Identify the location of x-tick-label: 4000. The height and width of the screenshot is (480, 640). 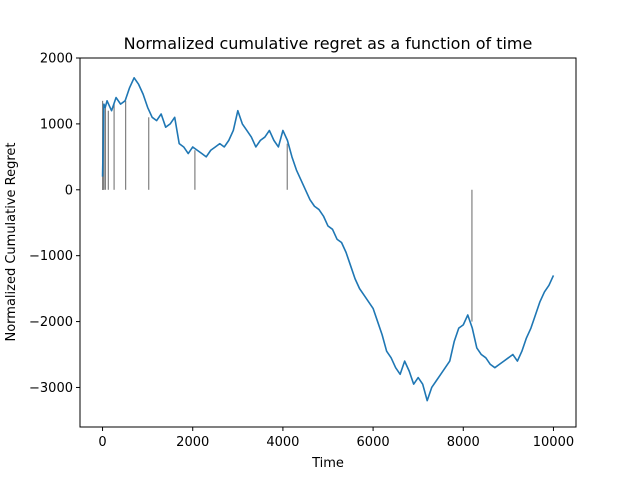
(282, 442).